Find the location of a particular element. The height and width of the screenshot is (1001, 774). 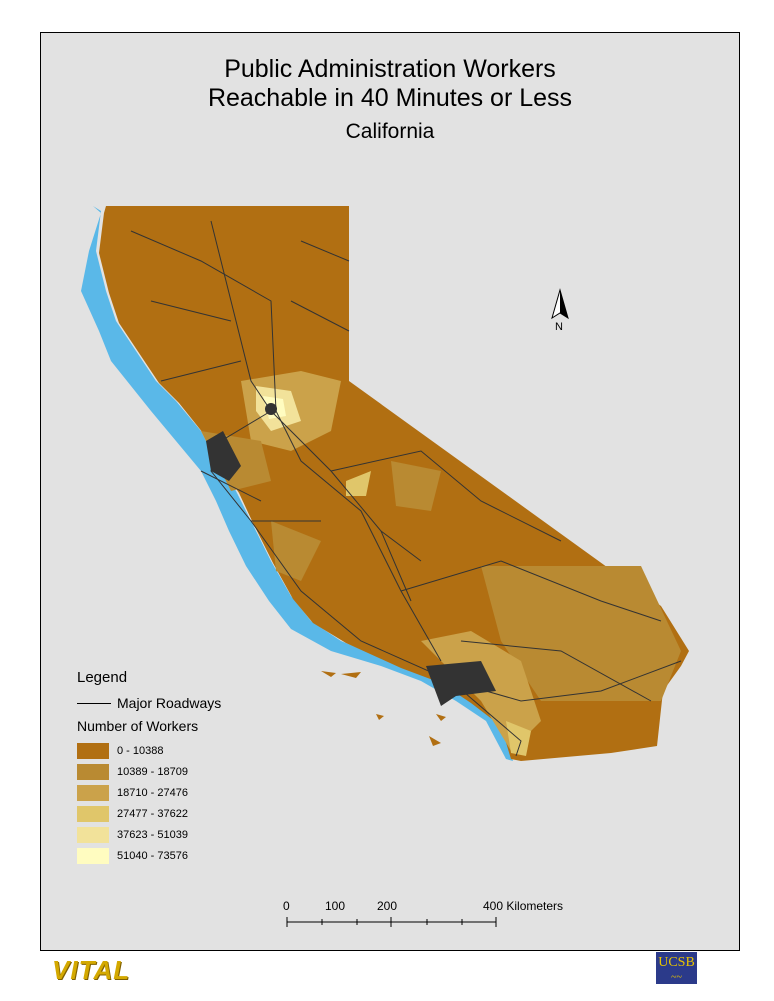

legend-class-3: 27477 - 37622 is located at coordinates (132, 814).